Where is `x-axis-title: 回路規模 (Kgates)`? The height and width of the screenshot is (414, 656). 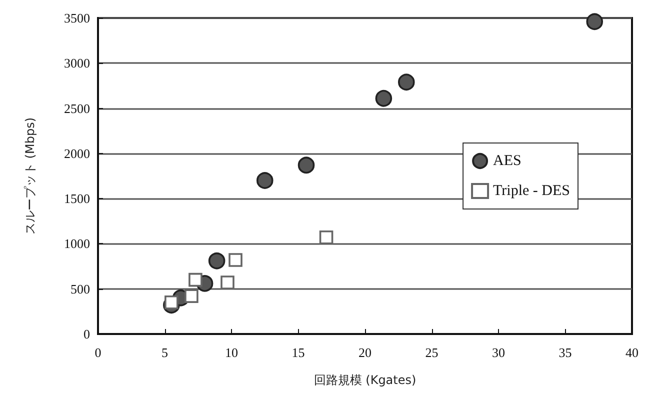 x-axis-title: 回路規模 (Kgates) is located at coordinates (365, 380).